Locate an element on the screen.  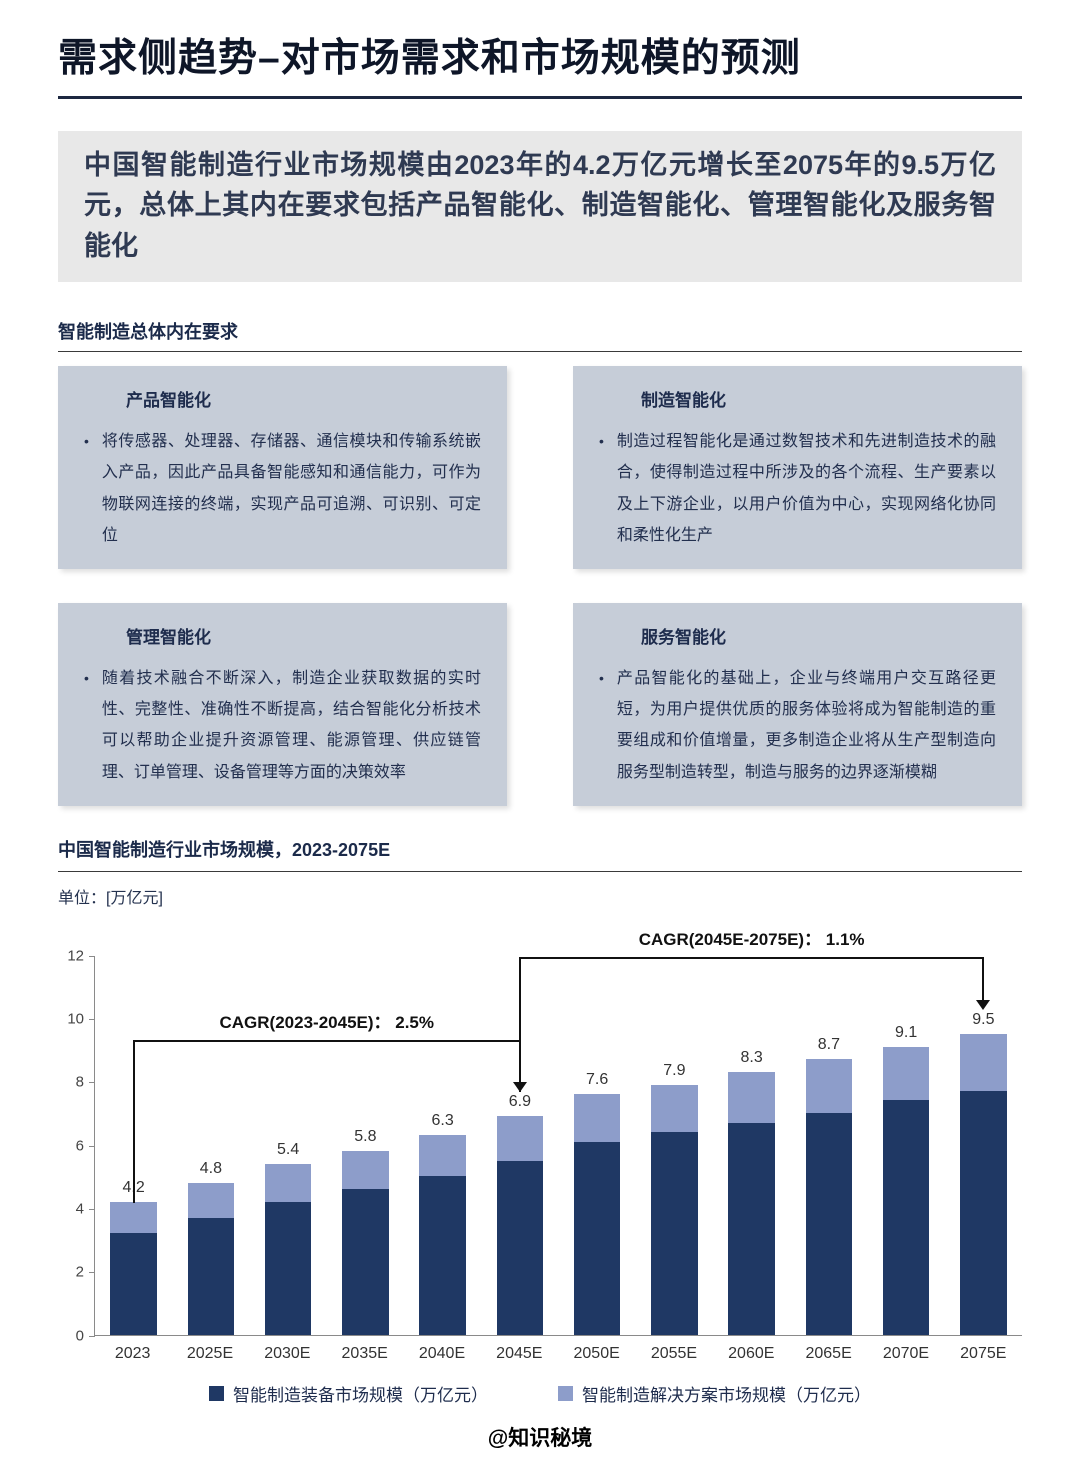
x-axis-label: 2060E is located at coordinates (751, 1353).